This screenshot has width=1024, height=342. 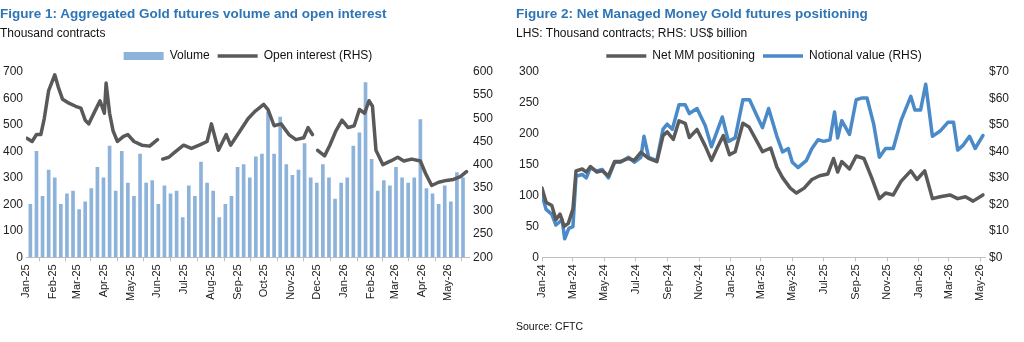 What do you see at coordinates (13, 71) in the screenshot?
I see `y-tick-label: 700` at bounding box center [13, 71].